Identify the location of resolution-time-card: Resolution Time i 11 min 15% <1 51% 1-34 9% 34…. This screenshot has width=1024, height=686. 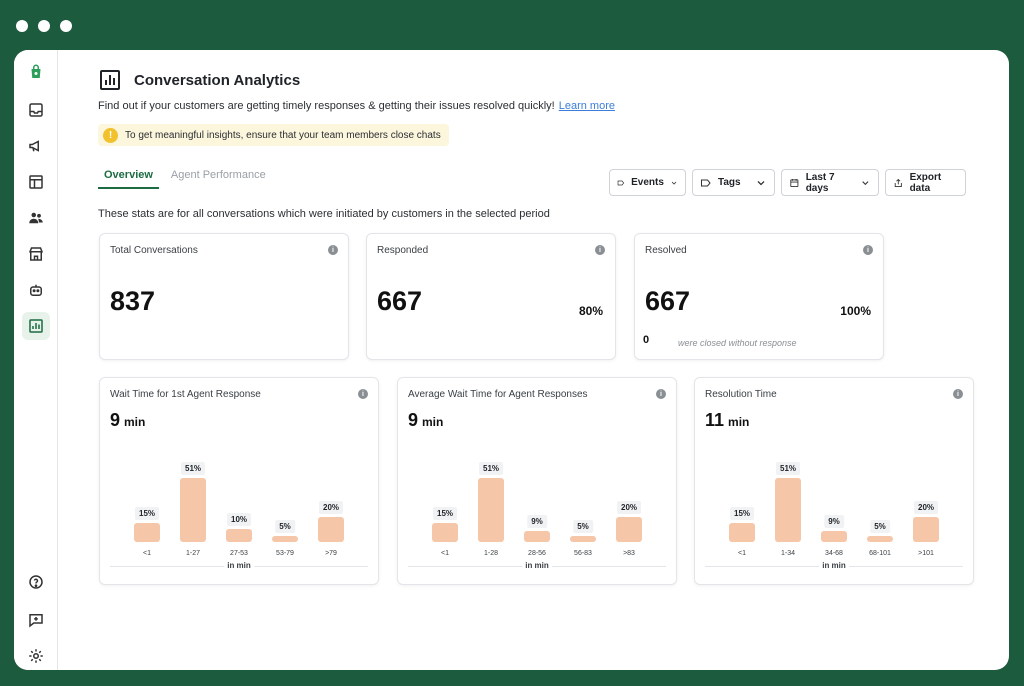
(834, 481).